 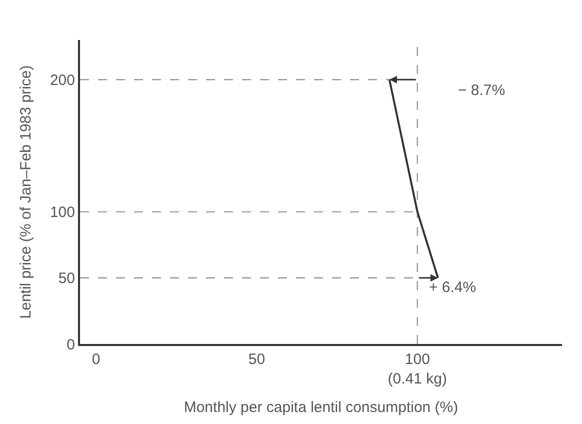 What do you see at coordinates (70, 345) in the screenshot?
I see `y-tick-label: 0` at bounding box center [70, 345].